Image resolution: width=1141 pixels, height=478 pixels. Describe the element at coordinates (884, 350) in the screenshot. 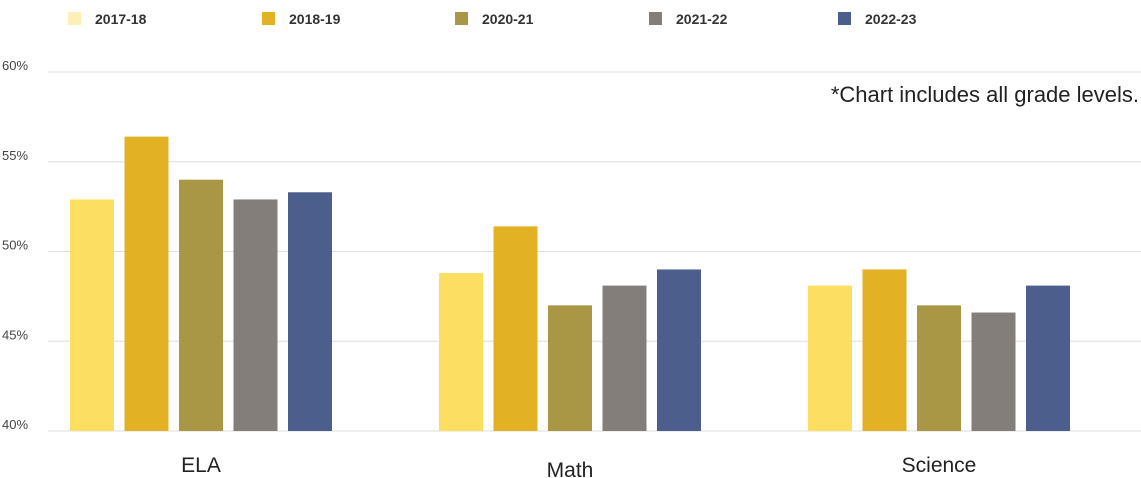

I see `bar-2018-19-science` at that location.